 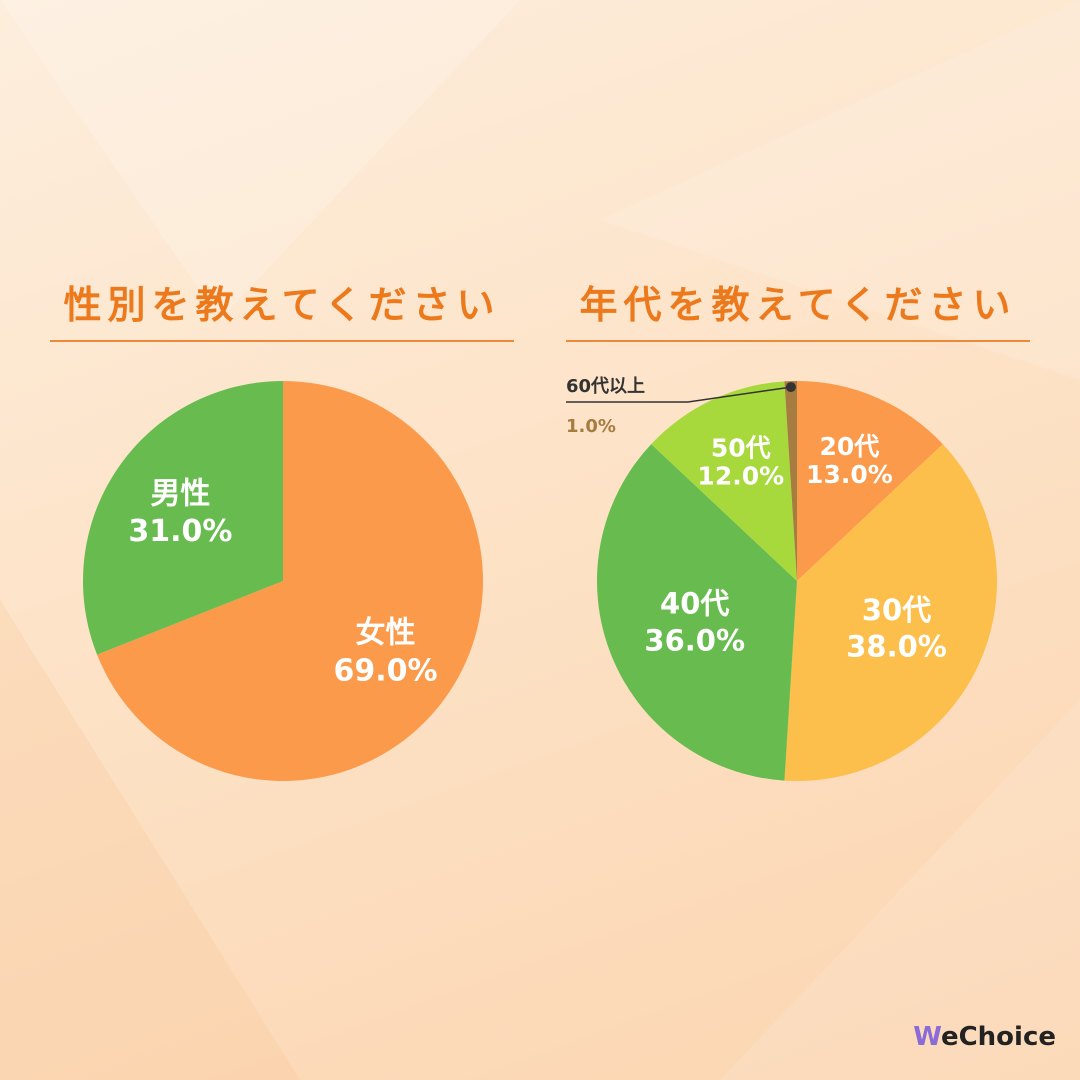 I want to click on callout-dot, so click(x=790, y=387).